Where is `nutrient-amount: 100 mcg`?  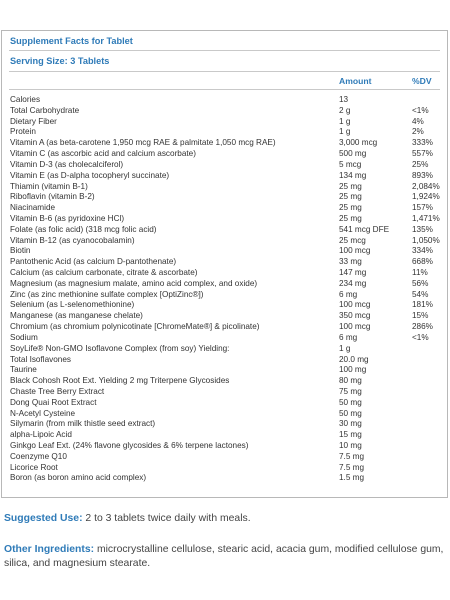 nutrient-amount: 100 mcg is located at coordinates (355, 327).